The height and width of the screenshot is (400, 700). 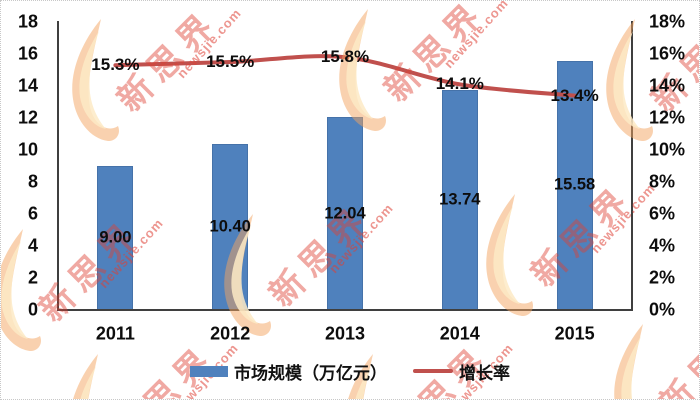 I want to click on y-axis-right-tick-label: 16%, so click(x=667, y=53).